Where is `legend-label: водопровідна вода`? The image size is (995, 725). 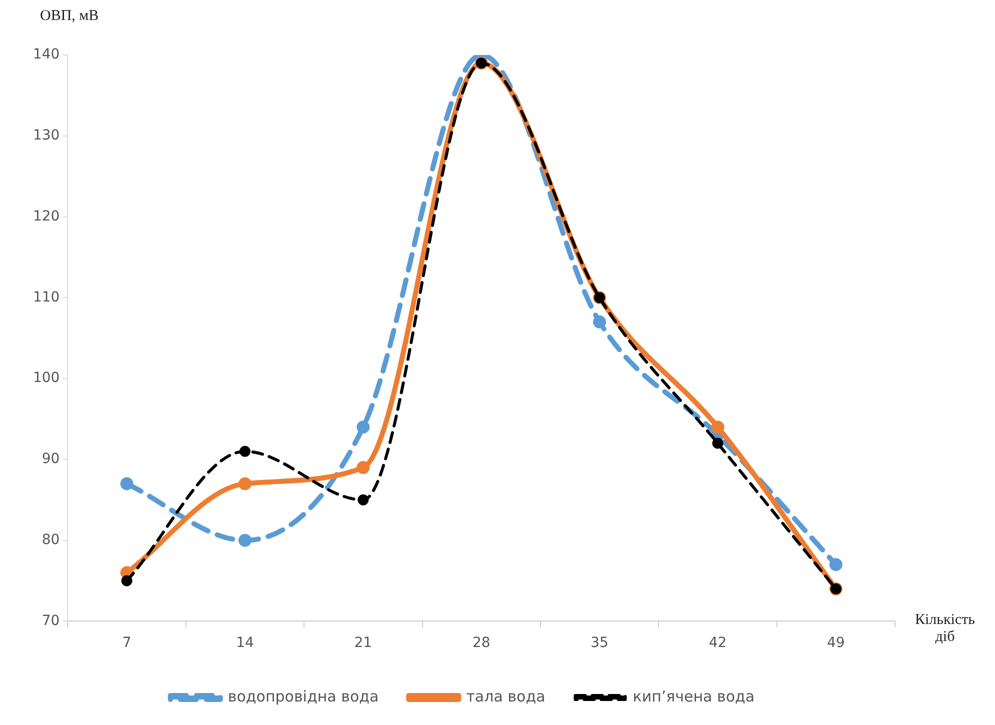
legend-label: водопровідна вода is located at coordinates (303, 696).